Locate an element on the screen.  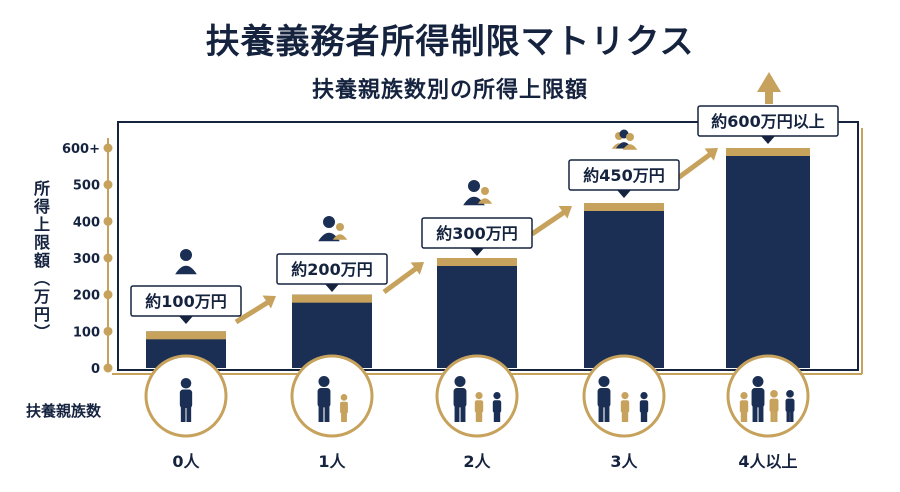
single-adult-icon is located at coordinates (186, 262).